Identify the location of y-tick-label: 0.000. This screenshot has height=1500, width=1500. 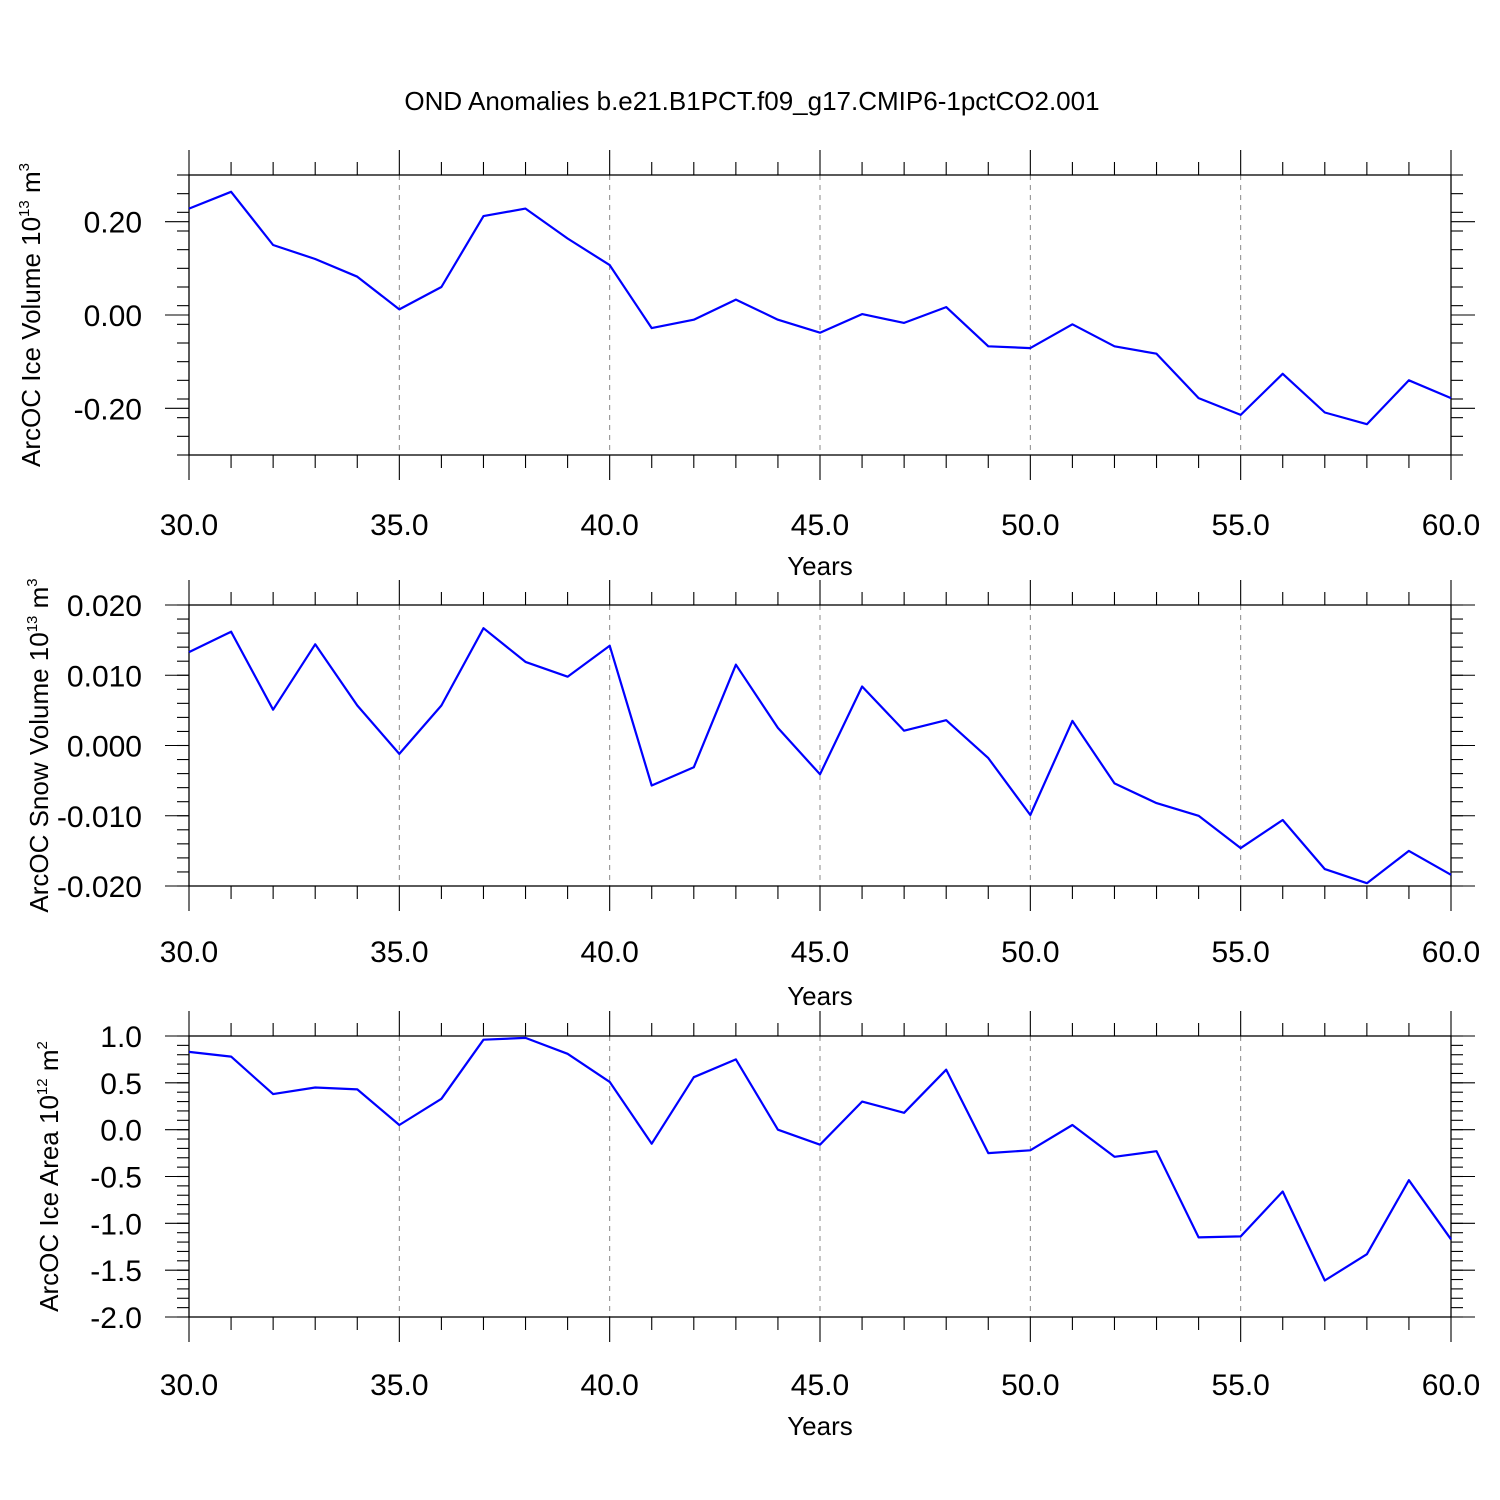
(104, 747).